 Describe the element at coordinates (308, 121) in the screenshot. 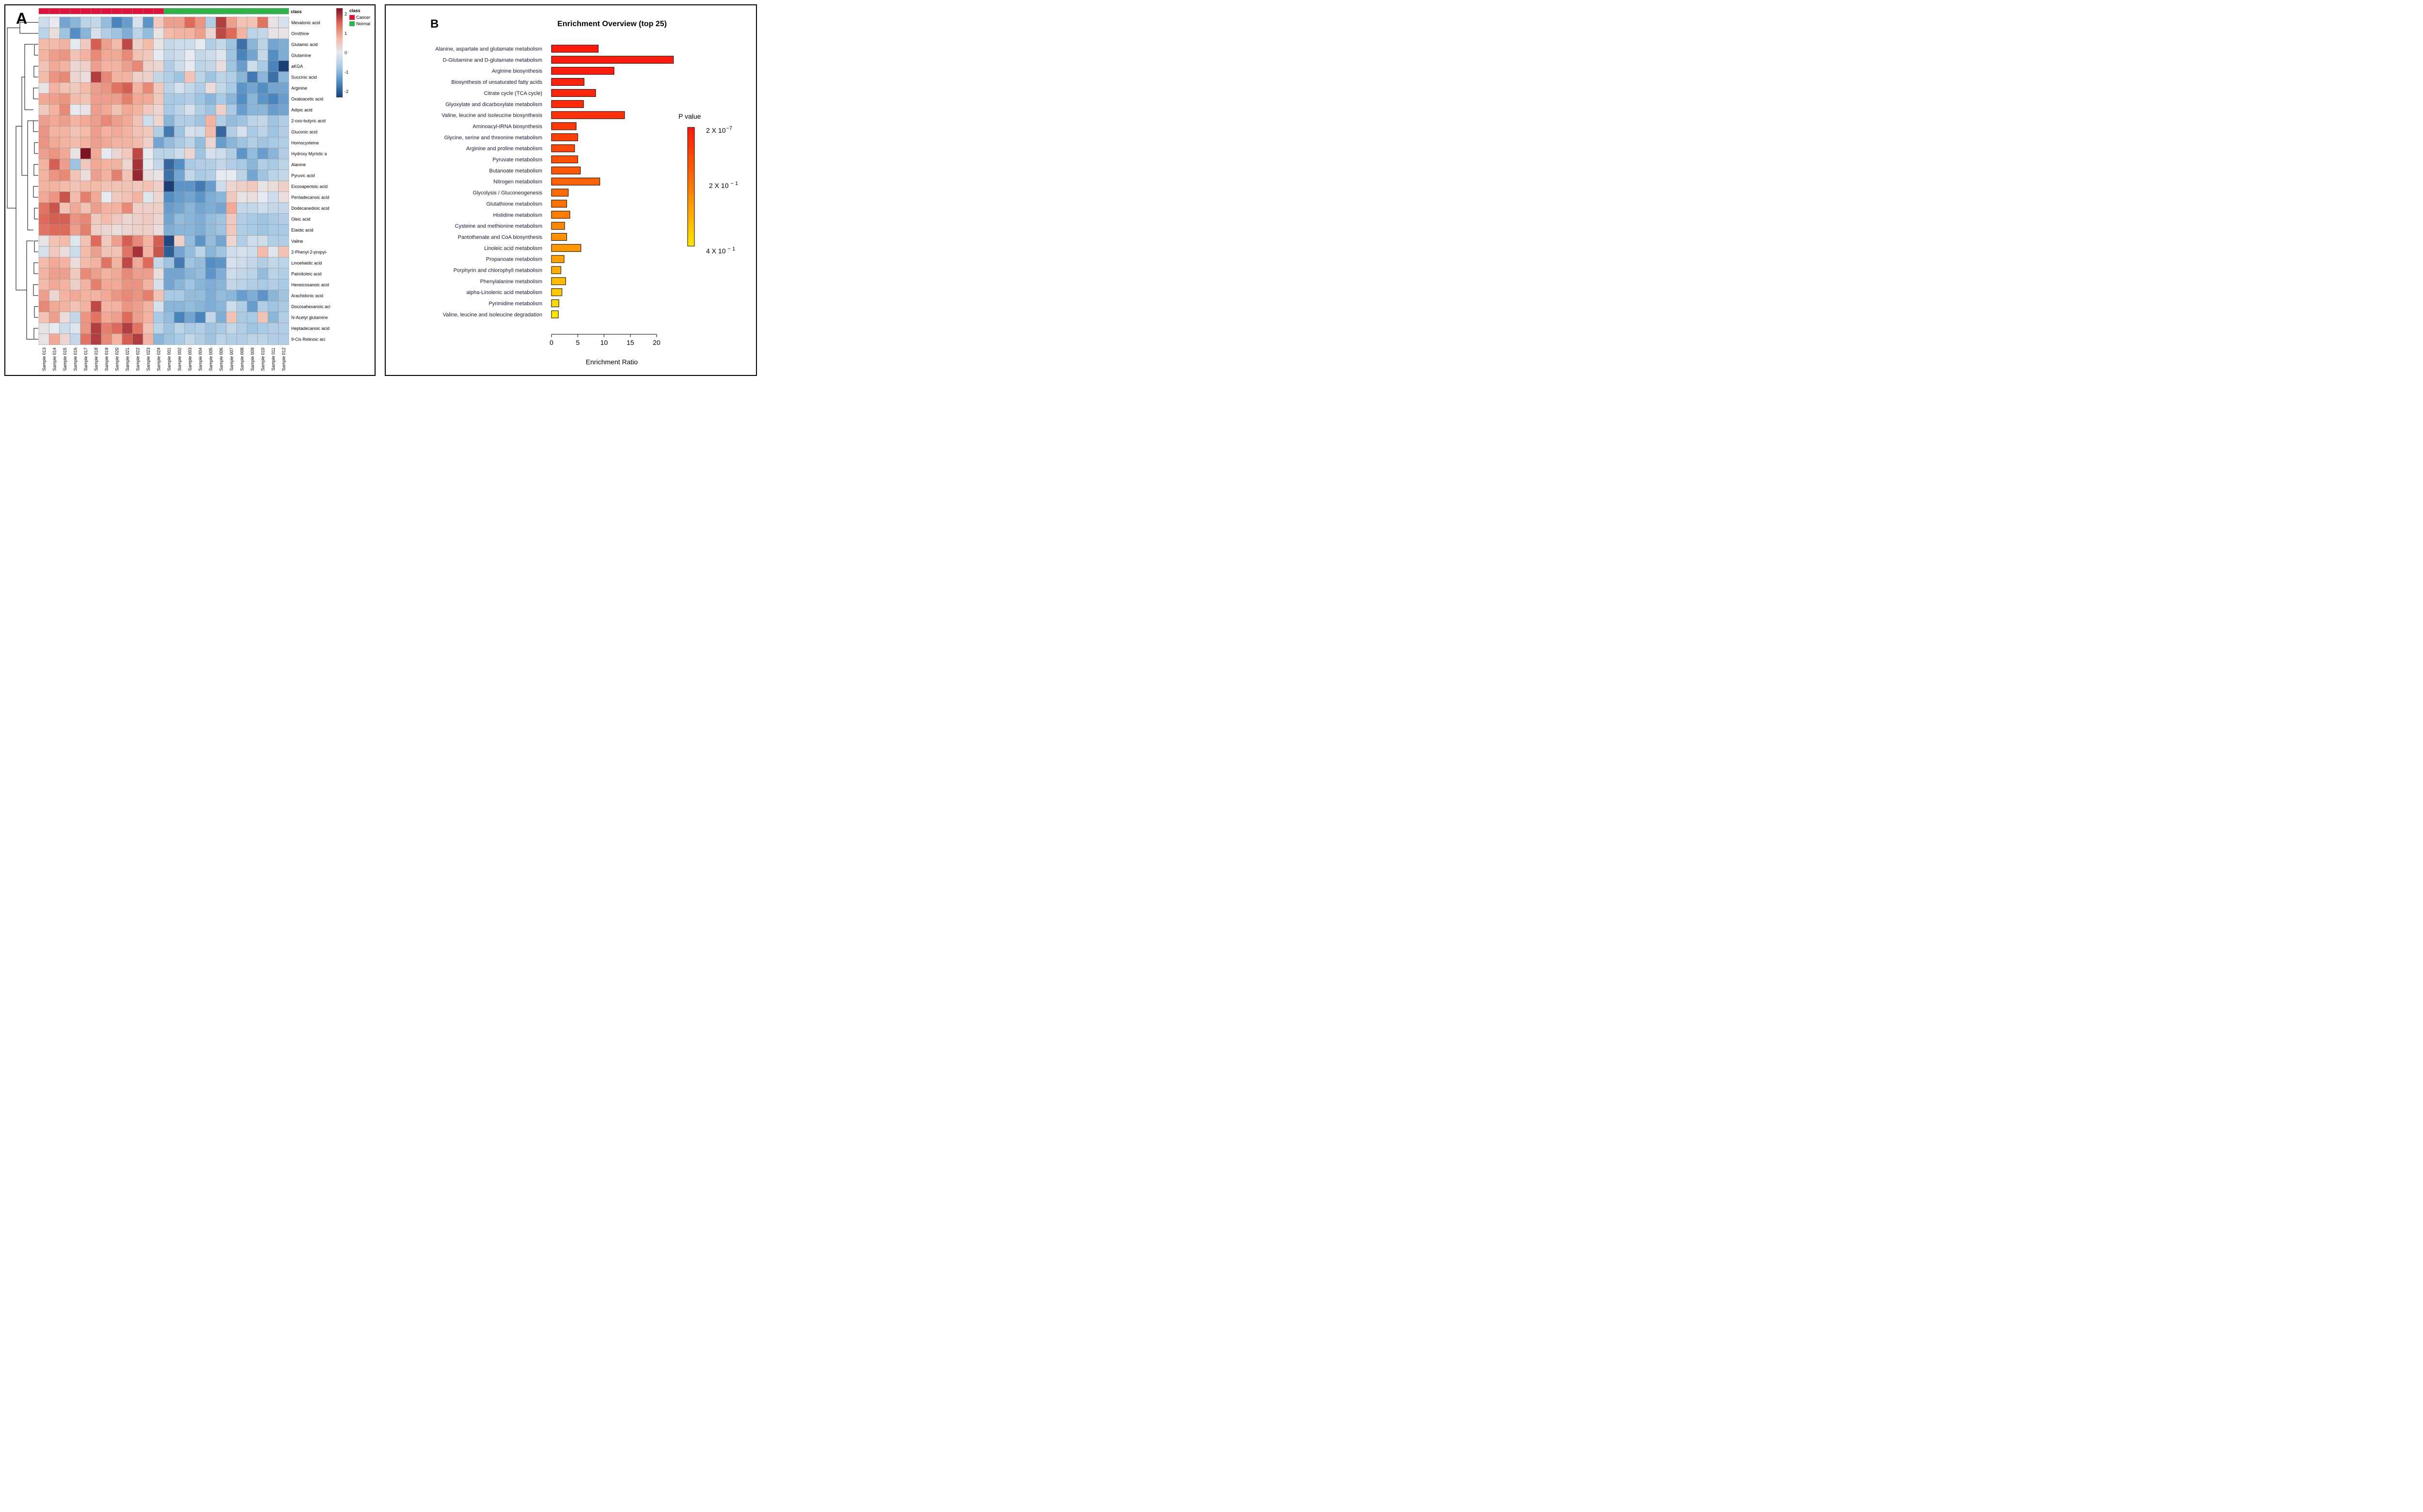

I see `row-label: 2-oxo-butyric acid` at that location.